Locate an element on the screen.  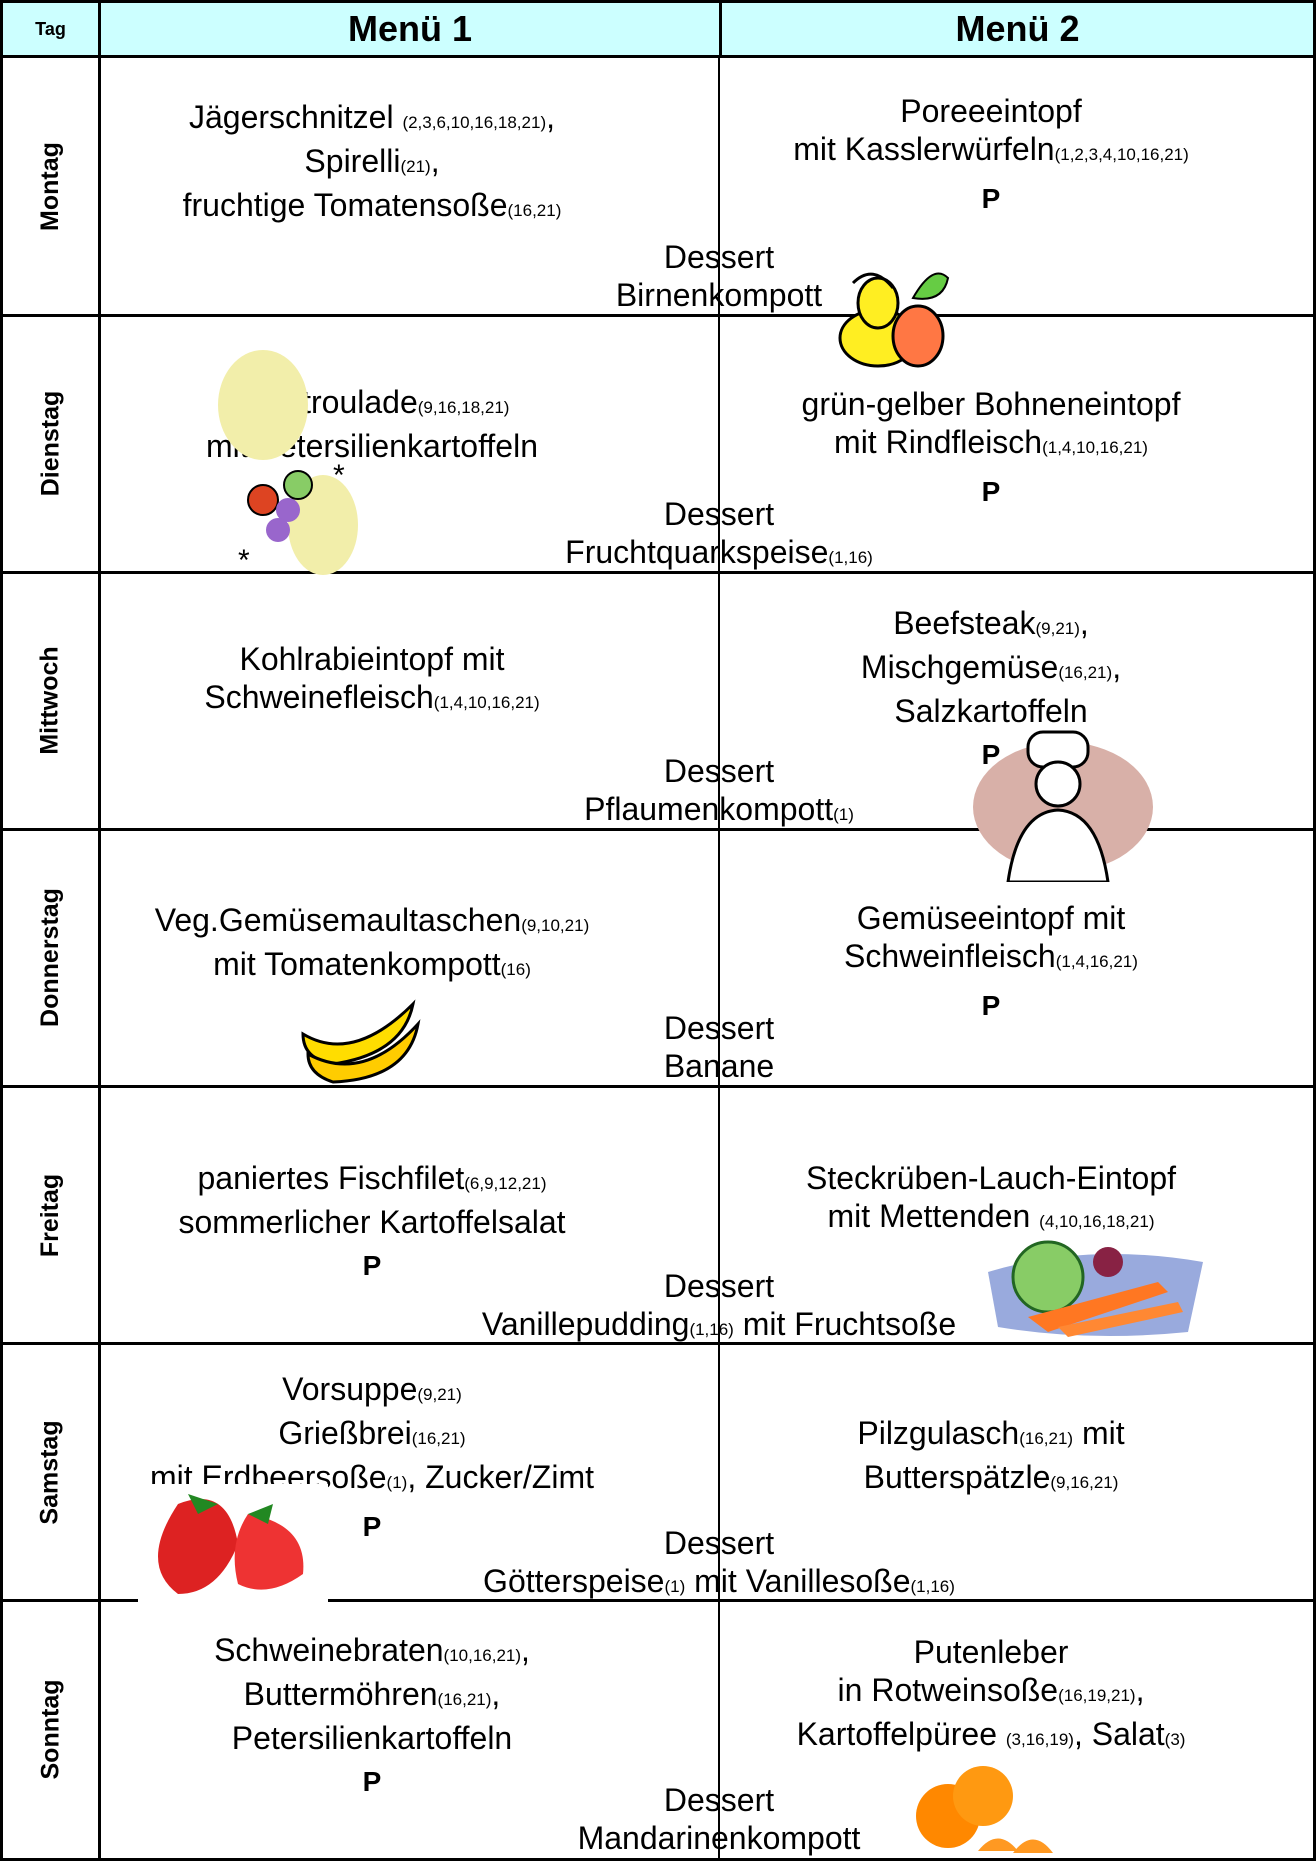
menu-line: Putenleber is located at coordinates (991, 1652).